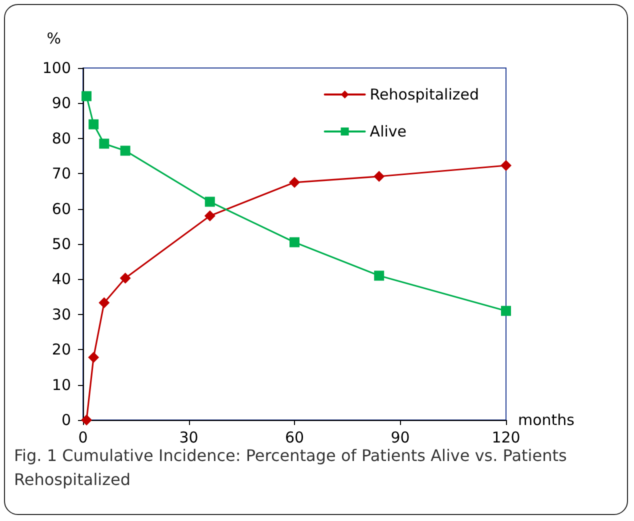 The image size is (634, 521). What do you see at coordinates (294, 437) in the screenshot?
I see `x-tick-label: 60` at bounding box center [294, 437].